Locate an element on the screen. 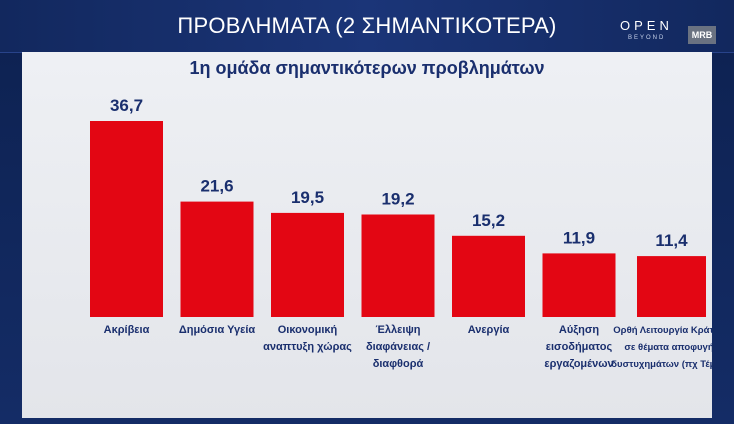 The width and height of the screenshot is (734, 424). chart-title: 1η ομάδα σημαντικότερων προβλημάτων is located at coordinates (367, 68).